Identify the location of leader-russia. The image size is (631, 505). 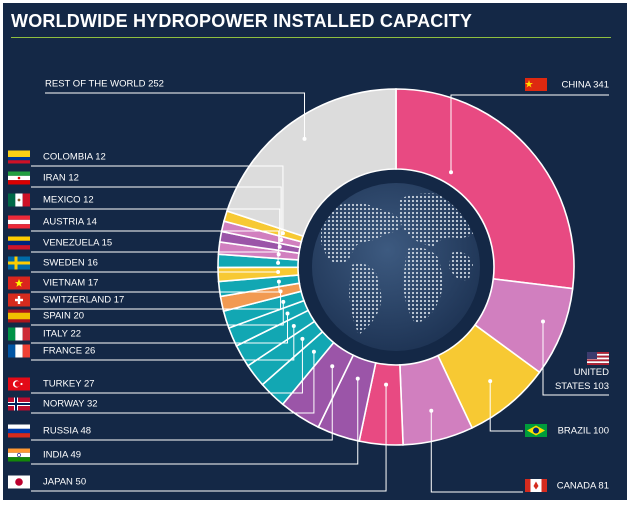
(182, 403).